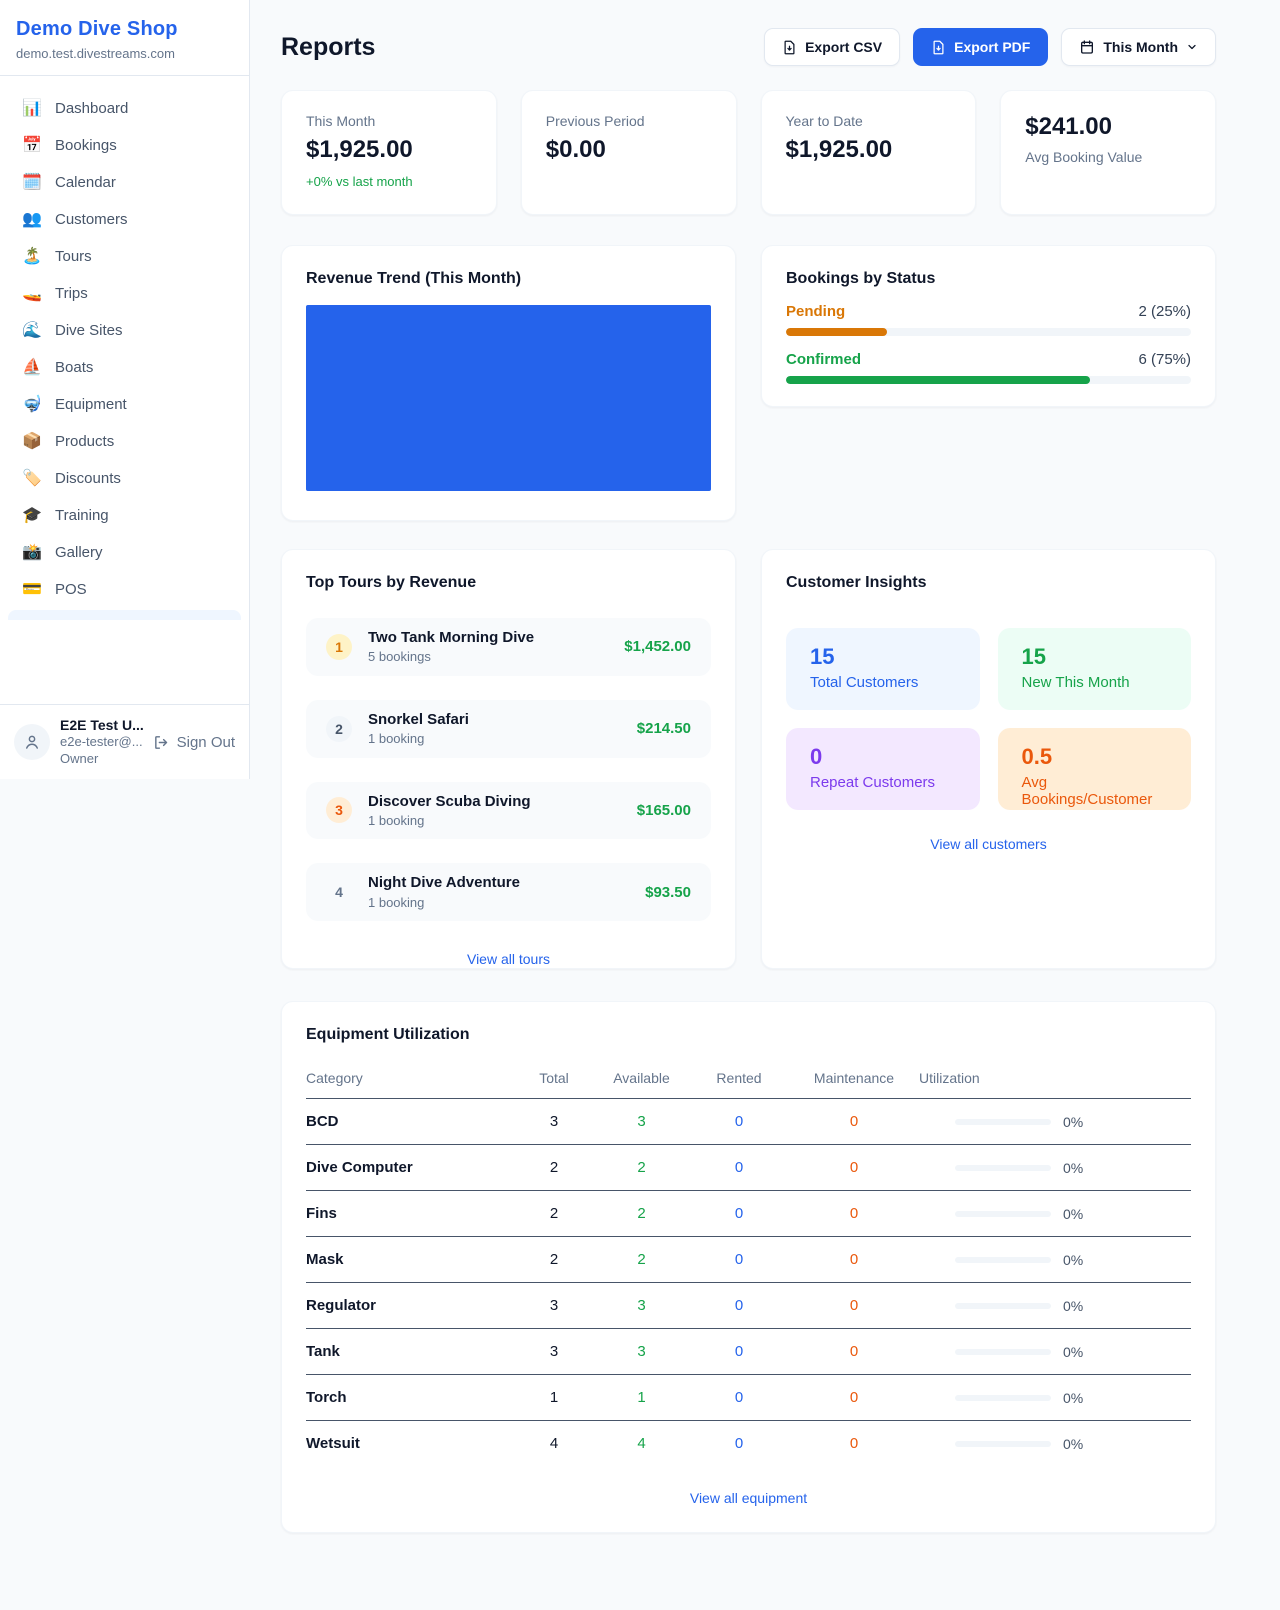 Image resolution: width=1280 pixels, height=1610 pixels. Describe the element at coordinates (832, 47) in the screenshot. I see `export-csv-button: Export CSV` at that location.